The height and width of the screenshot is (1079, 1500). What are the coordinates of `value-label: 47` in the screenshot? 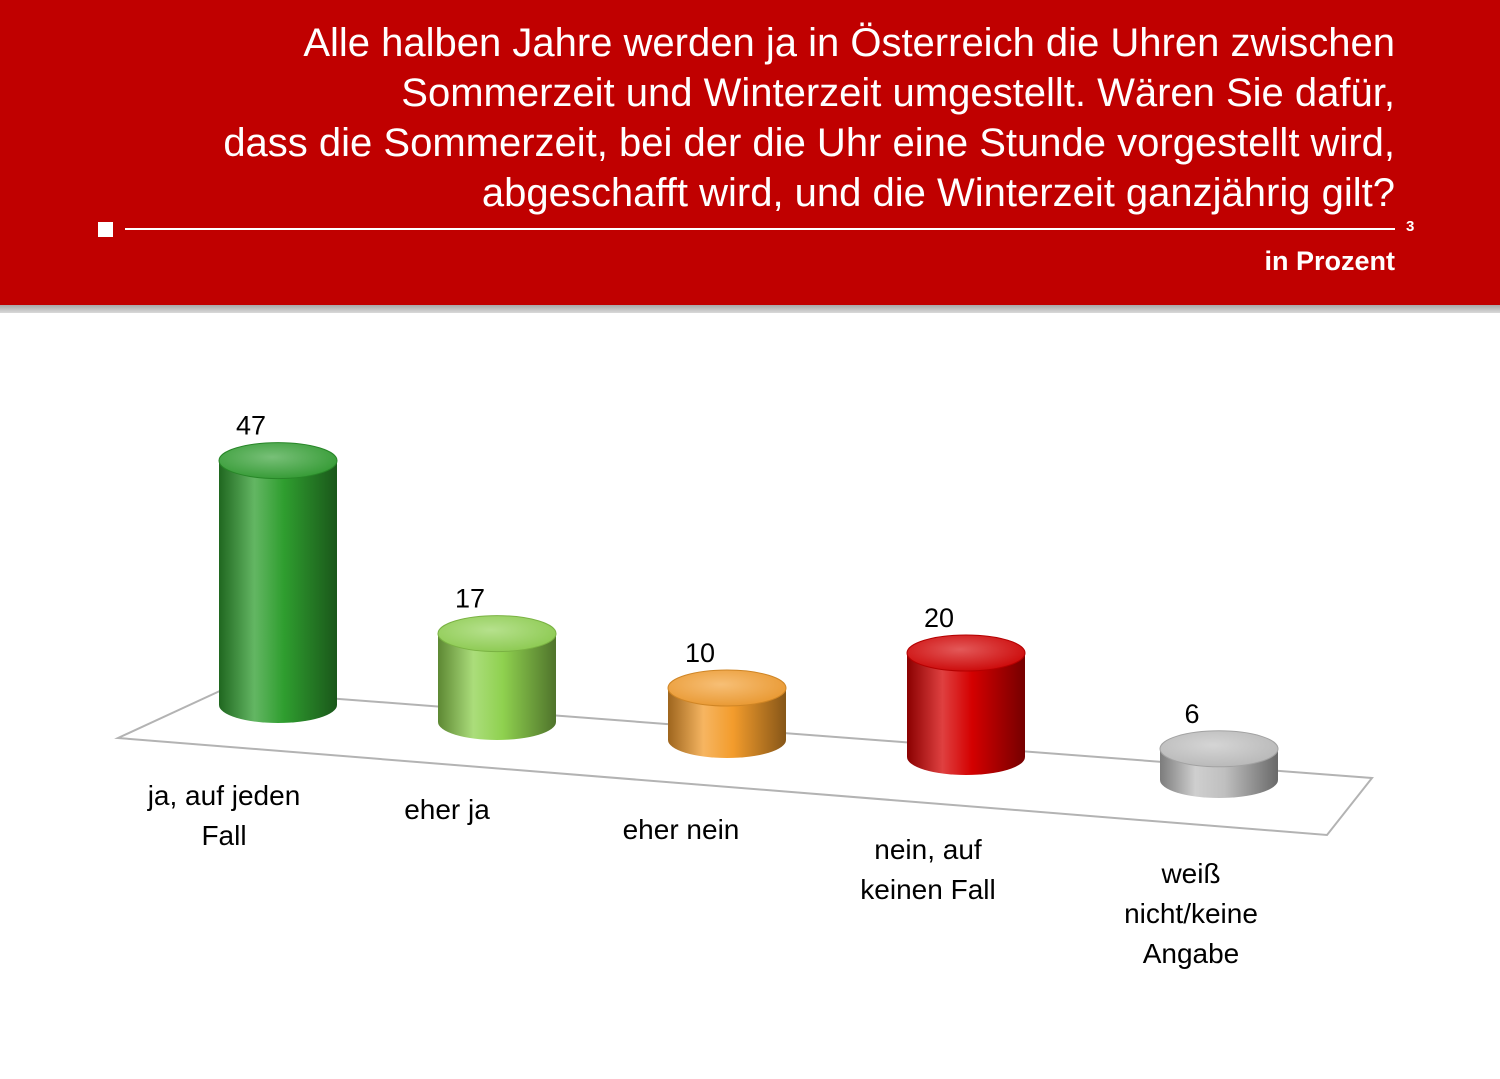 It's located at (251, 426).